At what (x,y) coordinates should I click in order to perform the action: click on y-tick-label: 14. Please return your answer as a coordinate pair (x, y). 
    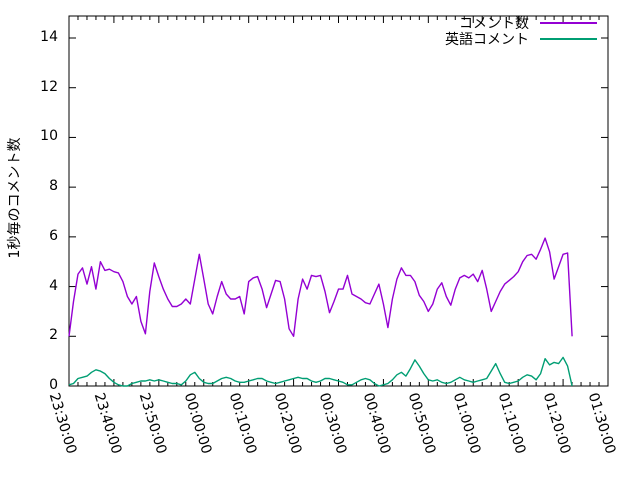
    Looking at the image, I should click on (49, 37).